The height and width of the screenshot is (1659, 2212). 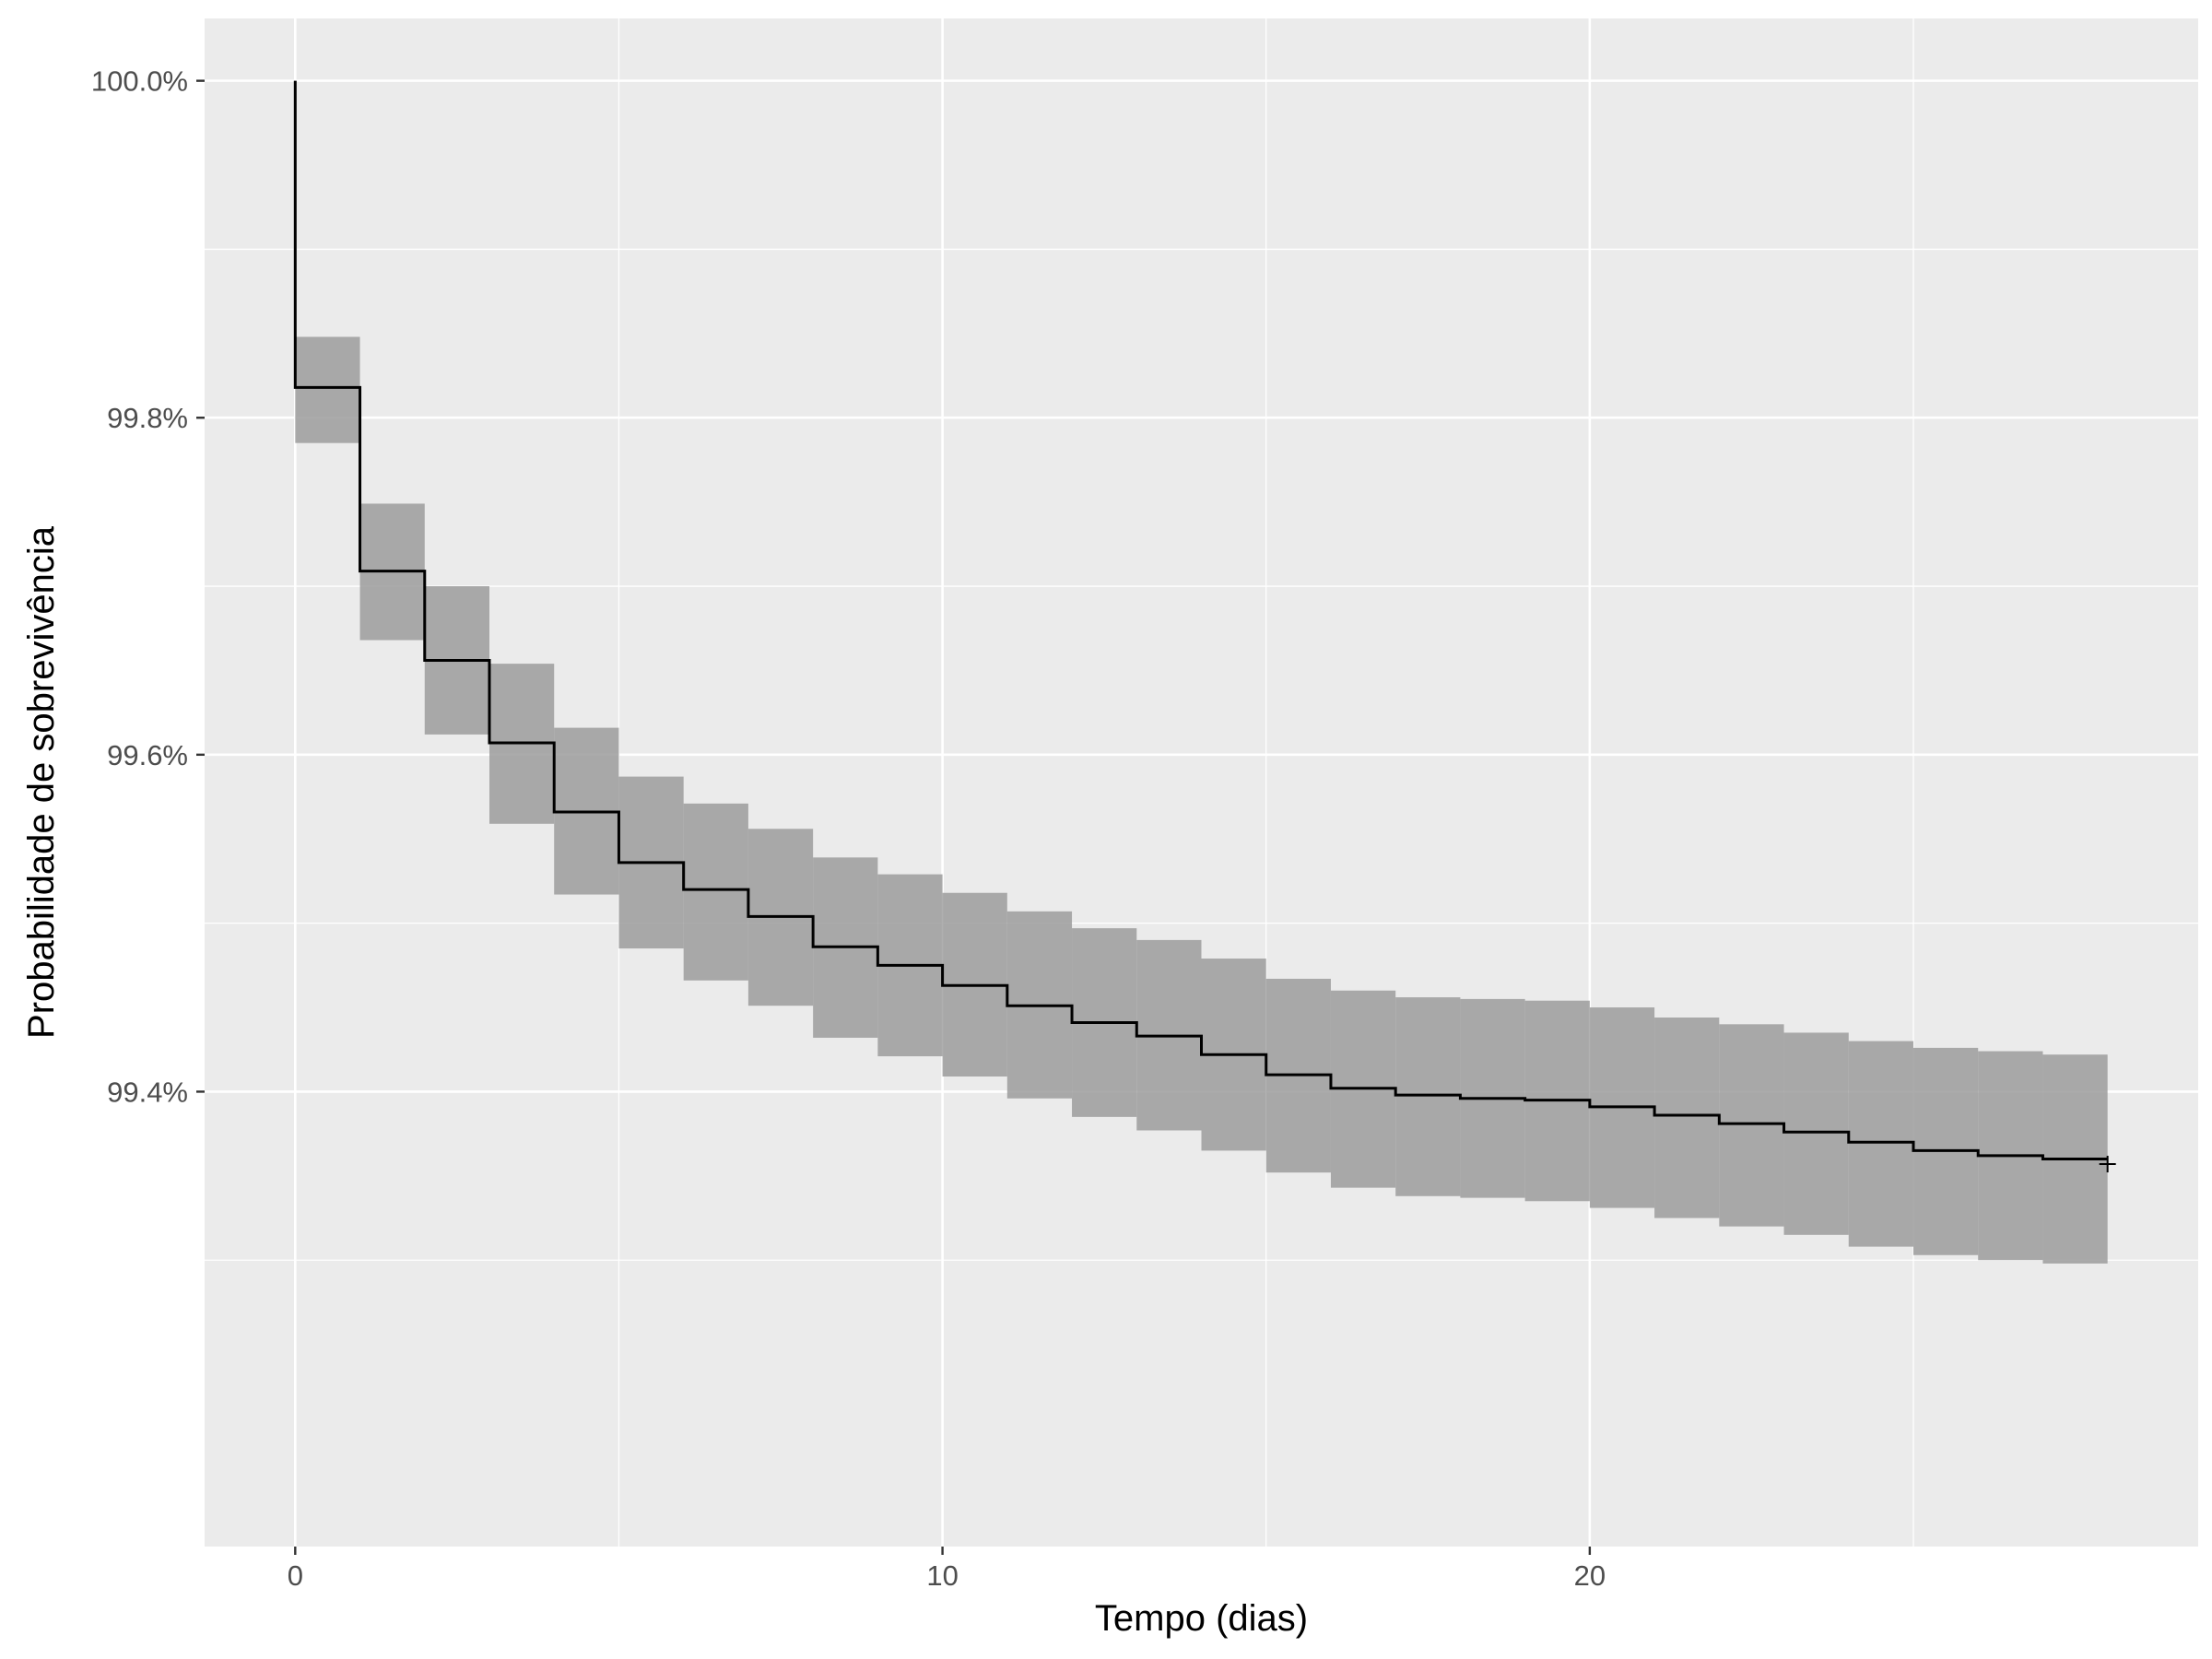 What do you see at coordinates (295, 1575) in the screenshot?
I see `x-tick-label: 0` at bounding box center [295, 1575].